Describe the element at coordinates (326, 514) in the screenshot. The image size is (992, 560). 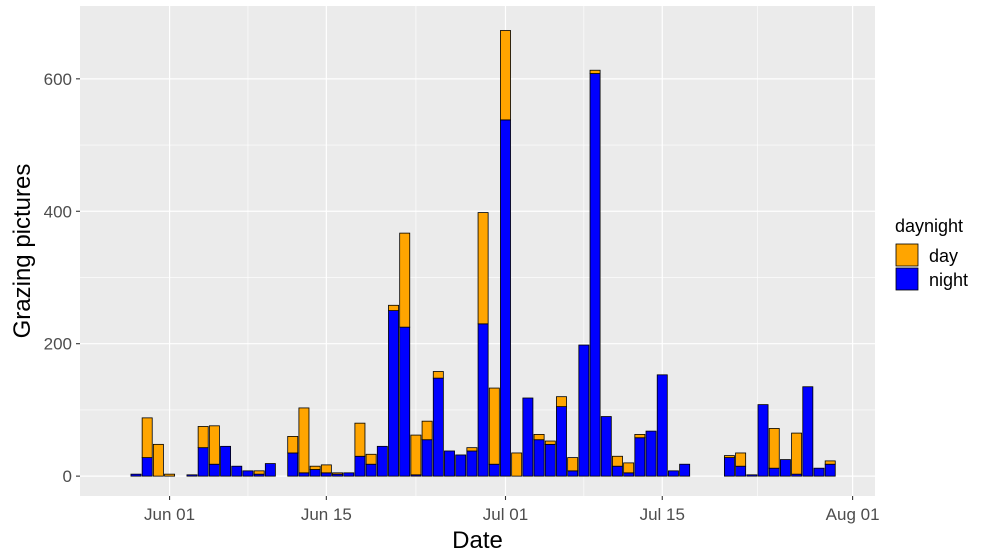
I see `x-tick-label: Jun 15` at that location.